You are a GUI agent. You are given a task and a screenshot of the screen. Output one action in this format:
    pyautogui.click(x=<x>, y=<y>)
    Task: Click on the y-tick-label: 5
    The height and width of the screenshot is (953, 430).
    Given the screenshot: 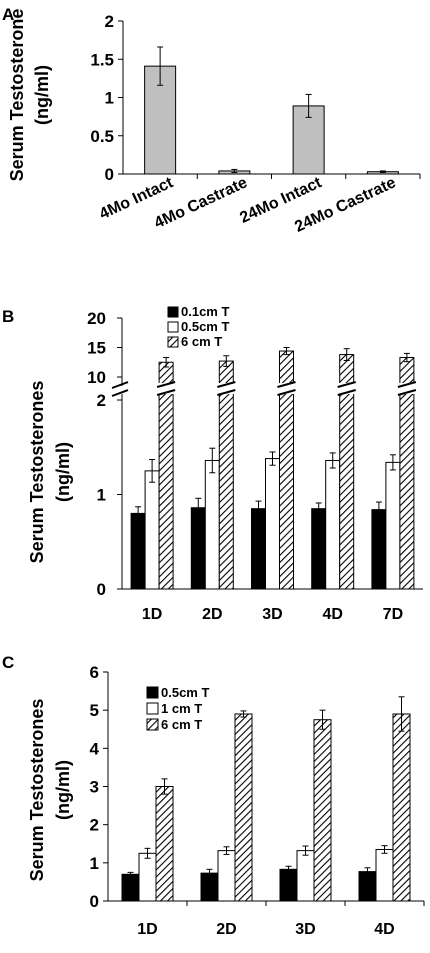 What is the action you would take?
    pyautogui.click(x=94, y=710)
    